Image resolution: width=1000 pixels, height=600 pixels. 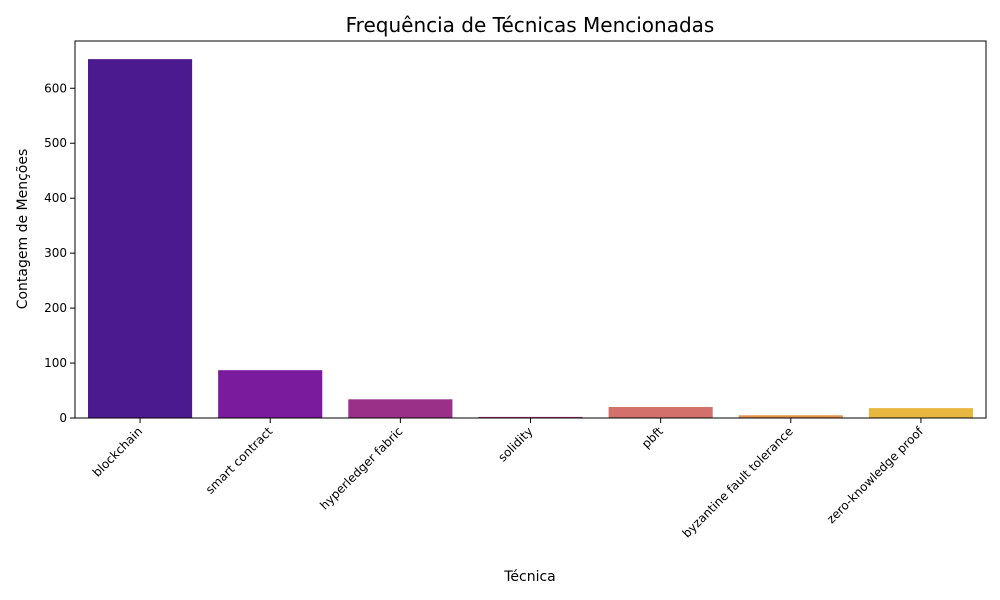 I want to click on y-axis-title: Contagem de Menções, so click(x=23, y=229).